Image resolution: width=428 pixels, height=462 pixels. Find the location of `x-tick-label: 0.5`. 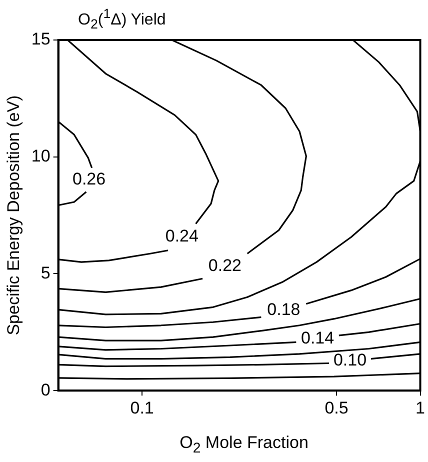

x-tick-label: 0.5 is located at coordinates (336, 408).